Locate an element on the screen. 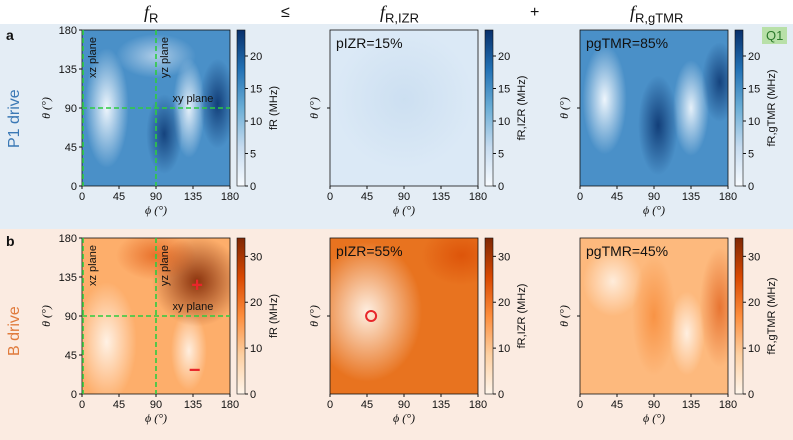  annotation-yz-plane: yz plane is located at coordinates (165, 57).